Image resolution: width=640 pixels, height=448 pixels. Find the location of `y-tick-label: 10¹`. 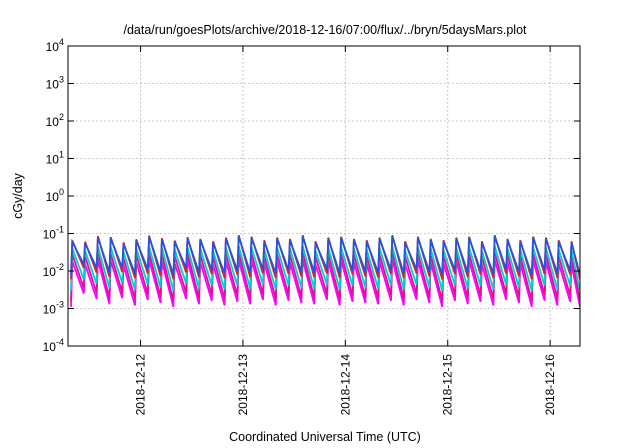

y-tick-label: 10¹ is located at coordinates (55, 158).